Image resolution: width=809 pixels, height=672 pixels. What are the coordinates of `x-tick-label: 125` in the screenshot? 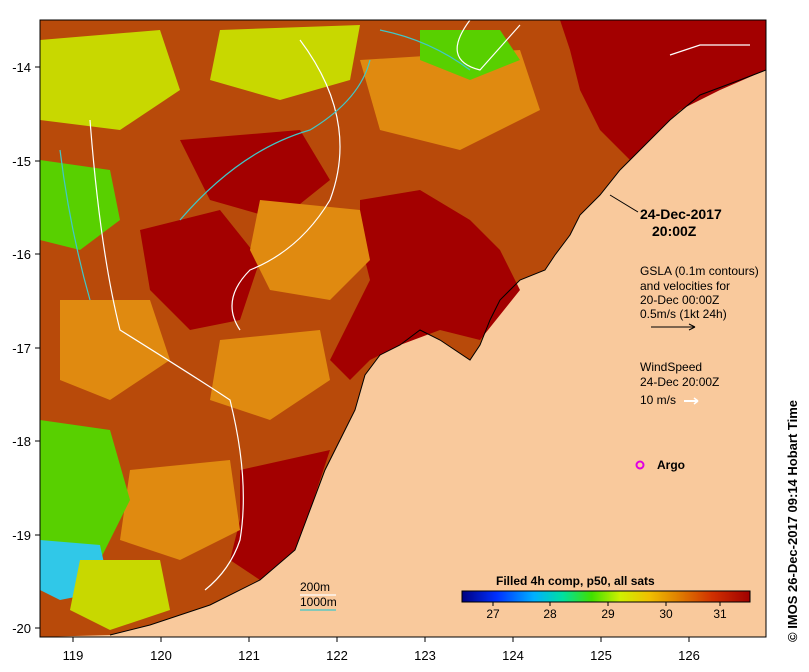 It's located at (601, 655).